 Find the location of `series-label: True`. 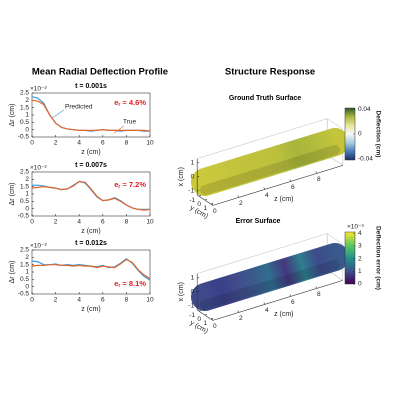

series-label: True is located at coordinates (130, 122).